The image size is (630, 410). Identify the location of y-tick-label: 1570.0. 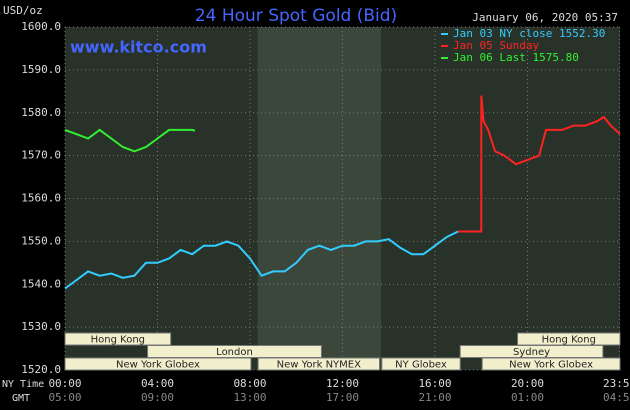
(41, 155).